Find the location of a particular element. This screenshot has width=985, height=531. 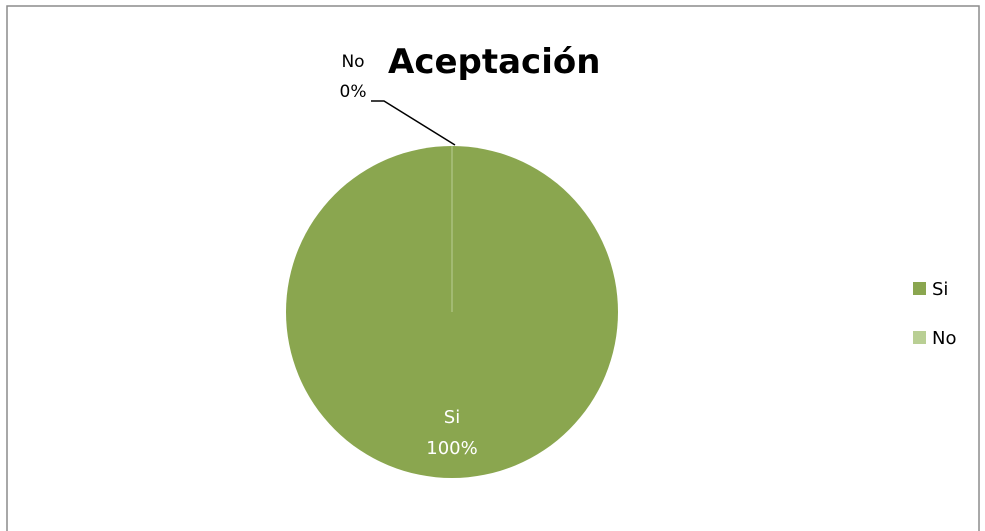

legend: Si No is located at coordinates (934, 314).